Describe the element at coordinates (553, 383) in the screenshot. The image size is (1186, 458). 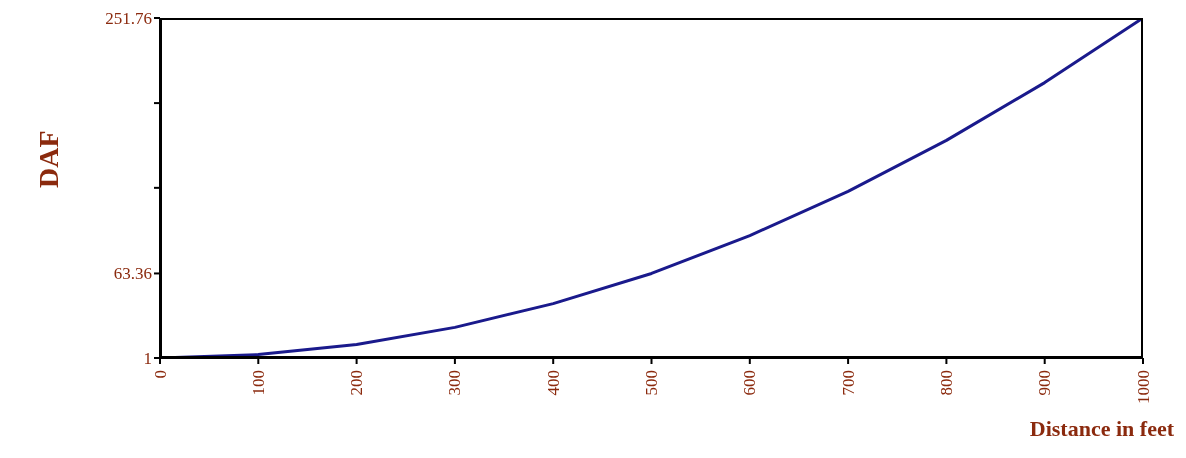
I see `x-tick-label: 400` at that location.